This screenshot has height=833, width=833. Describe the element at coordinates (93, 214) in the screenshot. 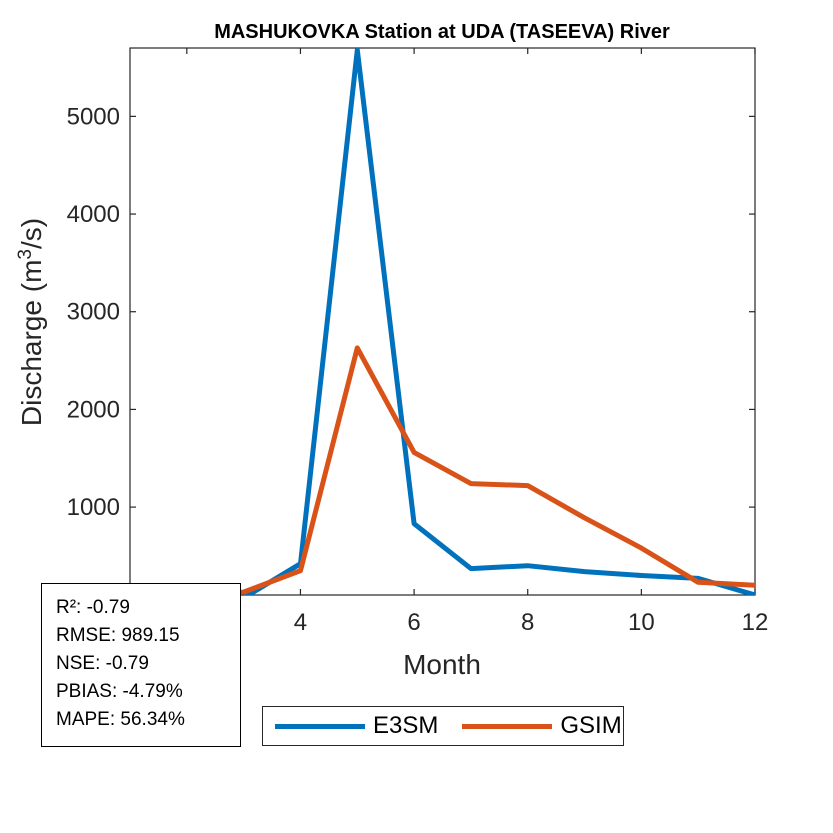

I see `y-tick-label: 4000` at that location.